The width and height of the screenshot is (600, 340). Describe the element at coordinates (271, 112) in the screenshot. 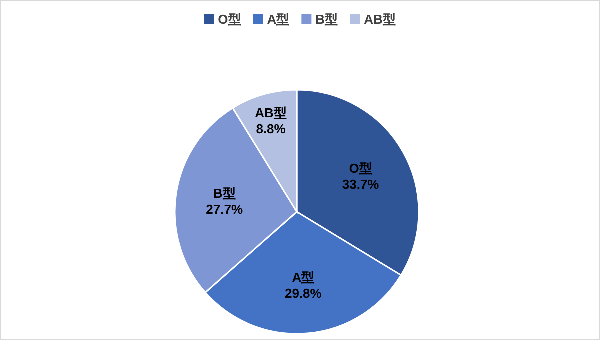

I see `slice-label: AB型` at that location.